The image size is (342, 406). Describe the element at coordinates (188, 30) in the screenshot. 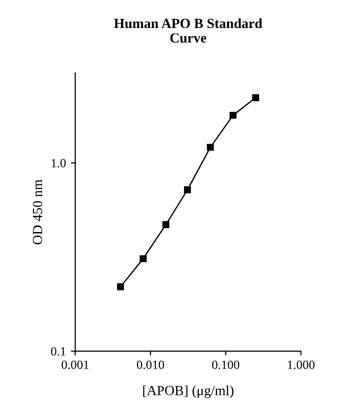

I see `chart-title: Human APO B Standard Curve` at that location.